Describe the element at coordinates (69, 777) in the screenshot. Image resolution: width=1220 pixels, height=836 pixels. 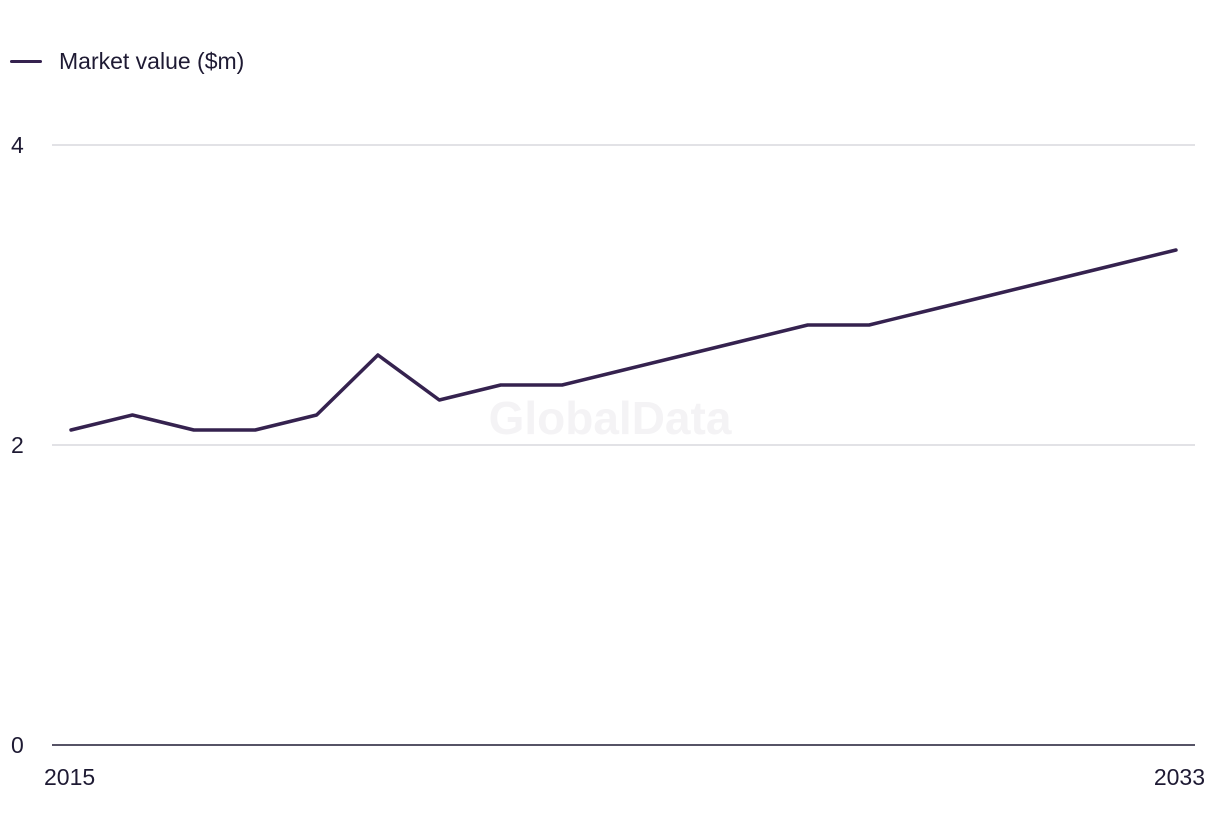
I see `x-tick-label: 2015` at that location.